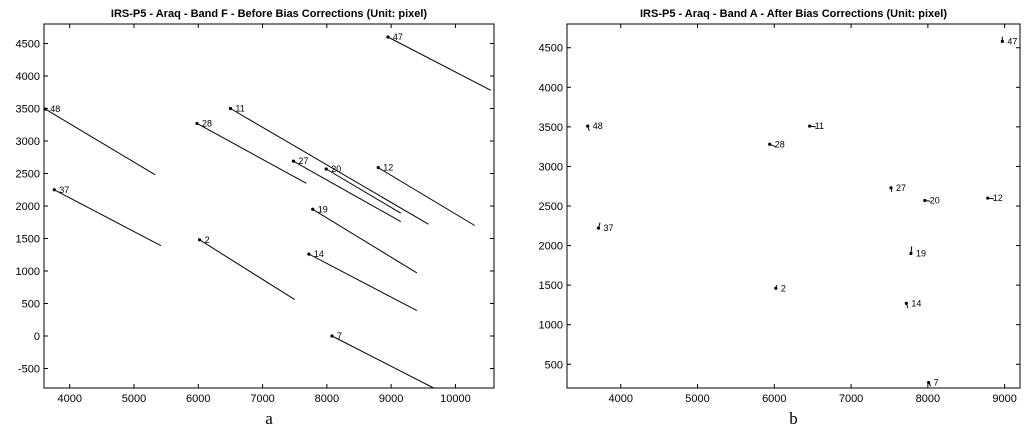  What do you see at coordinates (269, 418) in the screenshot?
I see `panel-caption: a` at bounding box center [269, 418].